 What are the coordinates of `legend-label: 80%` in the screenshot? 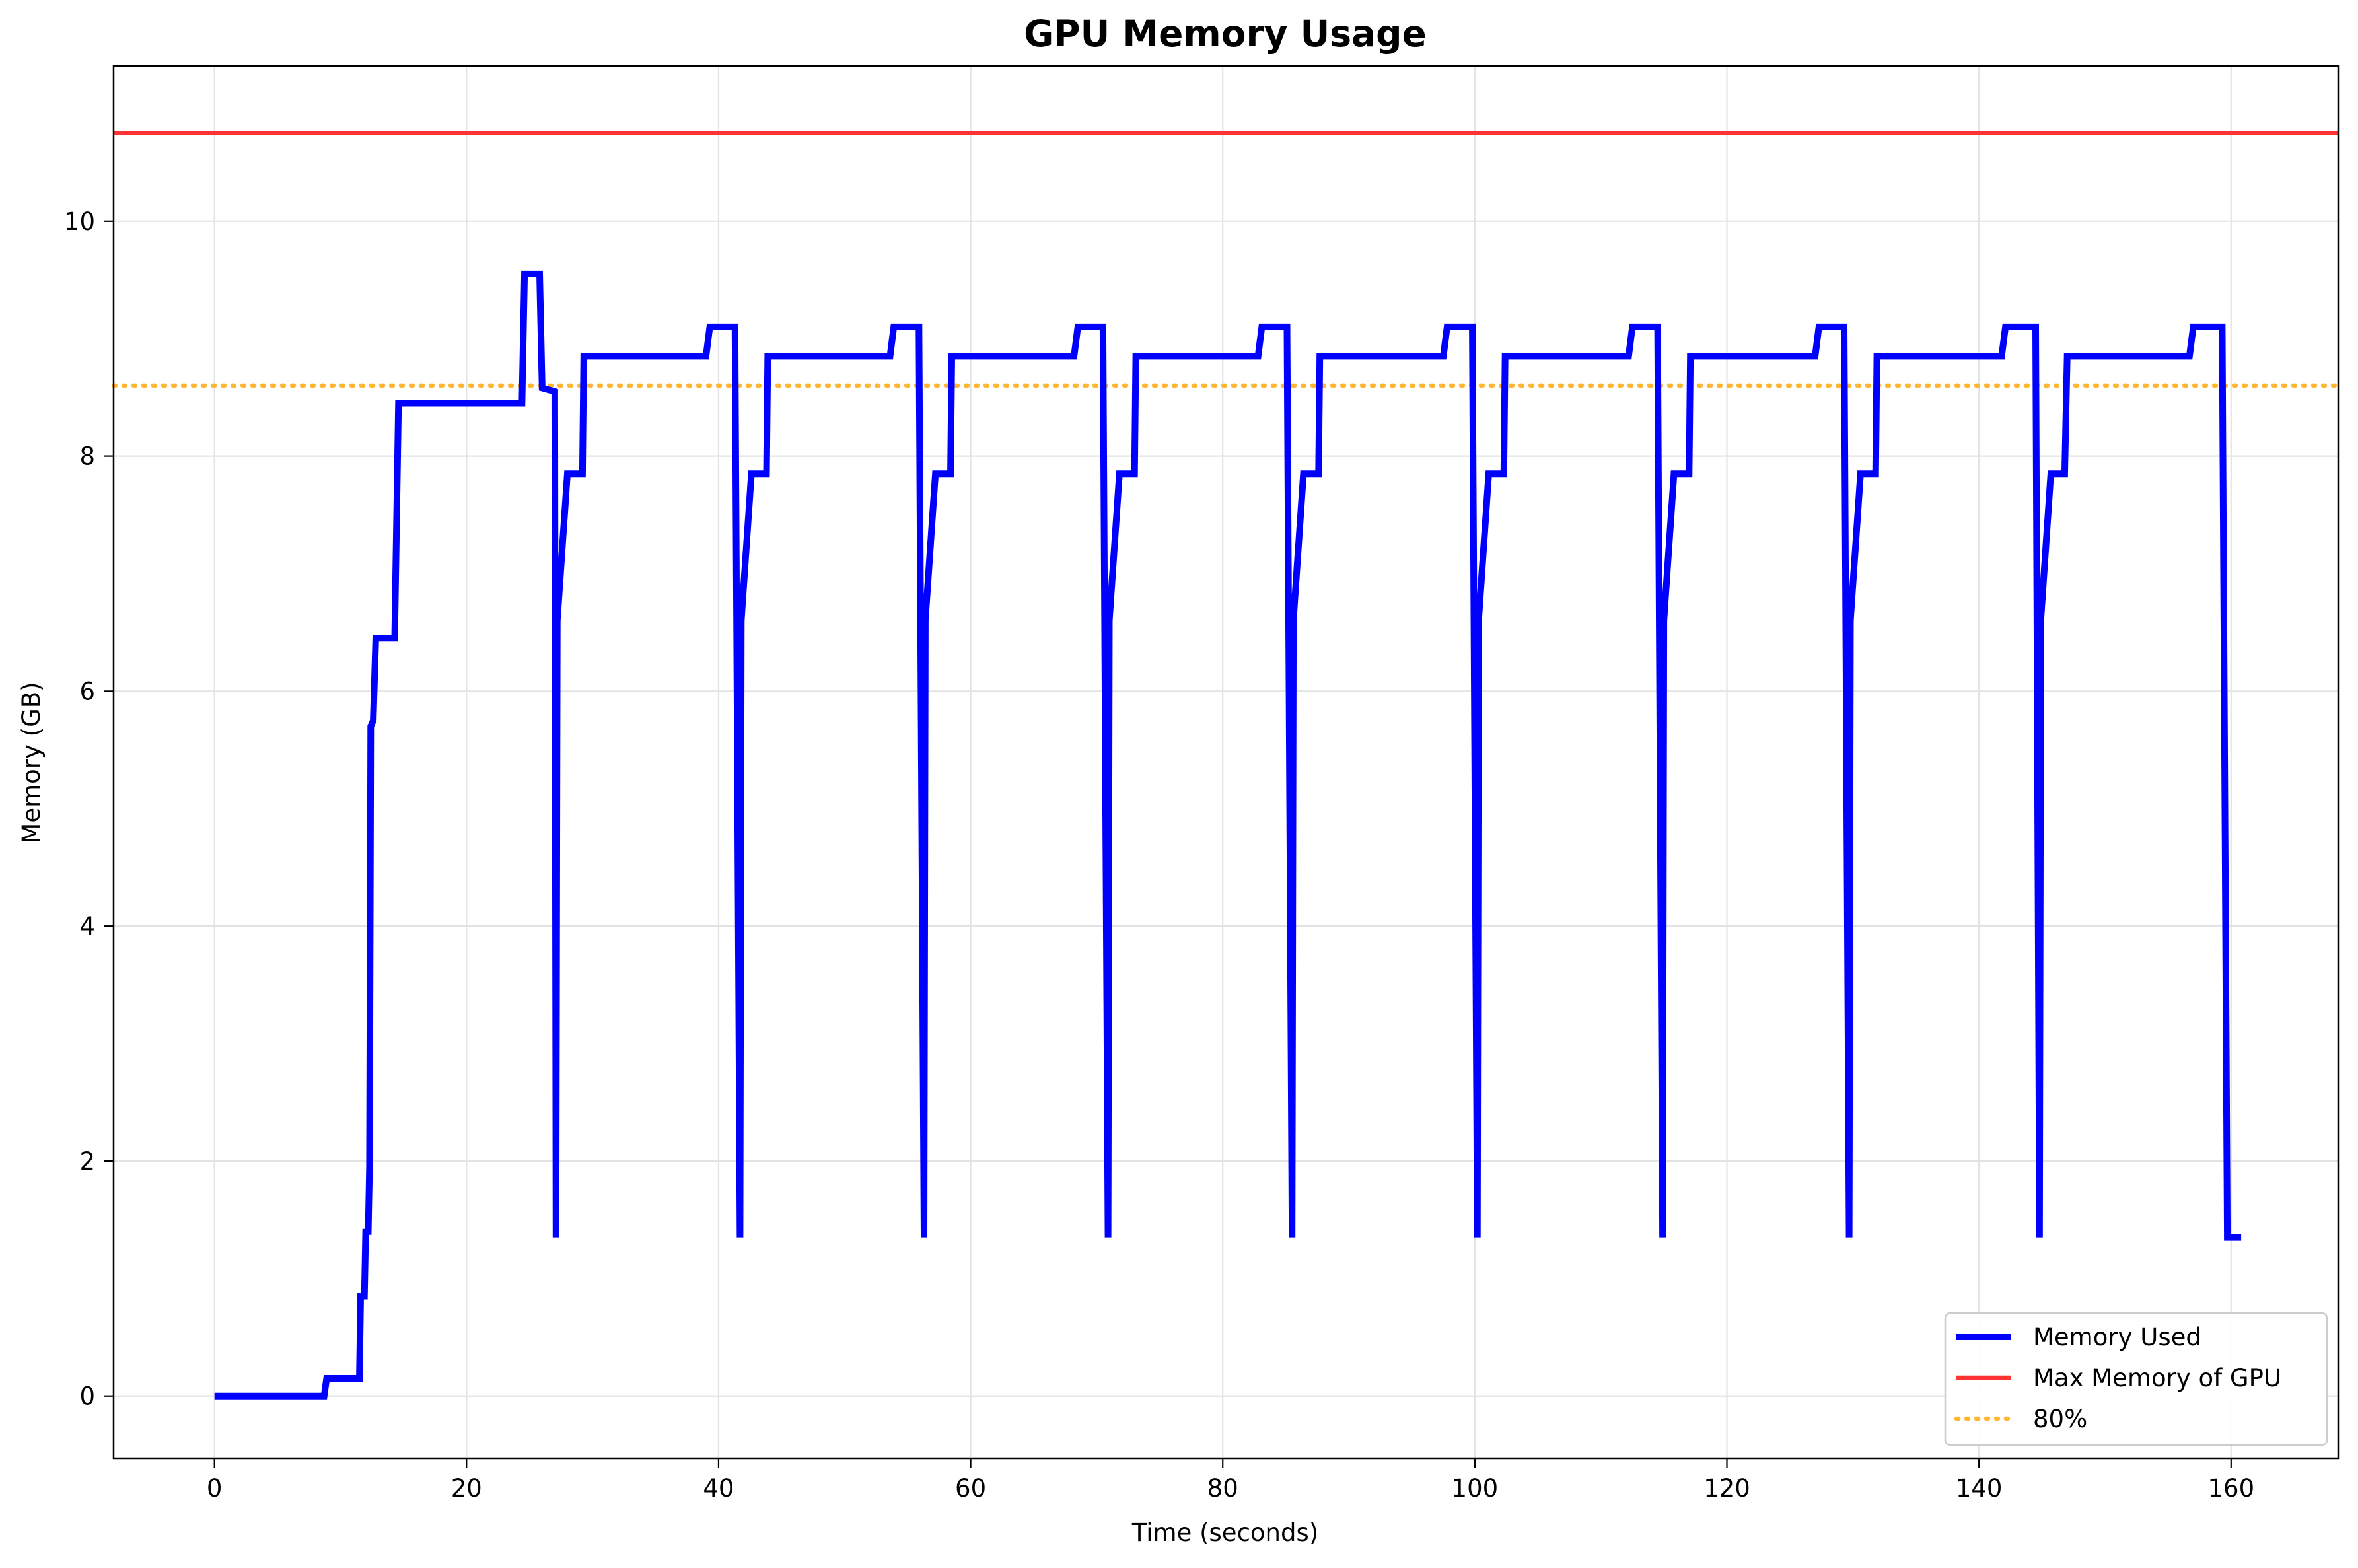 It's located at (2060, 1419).